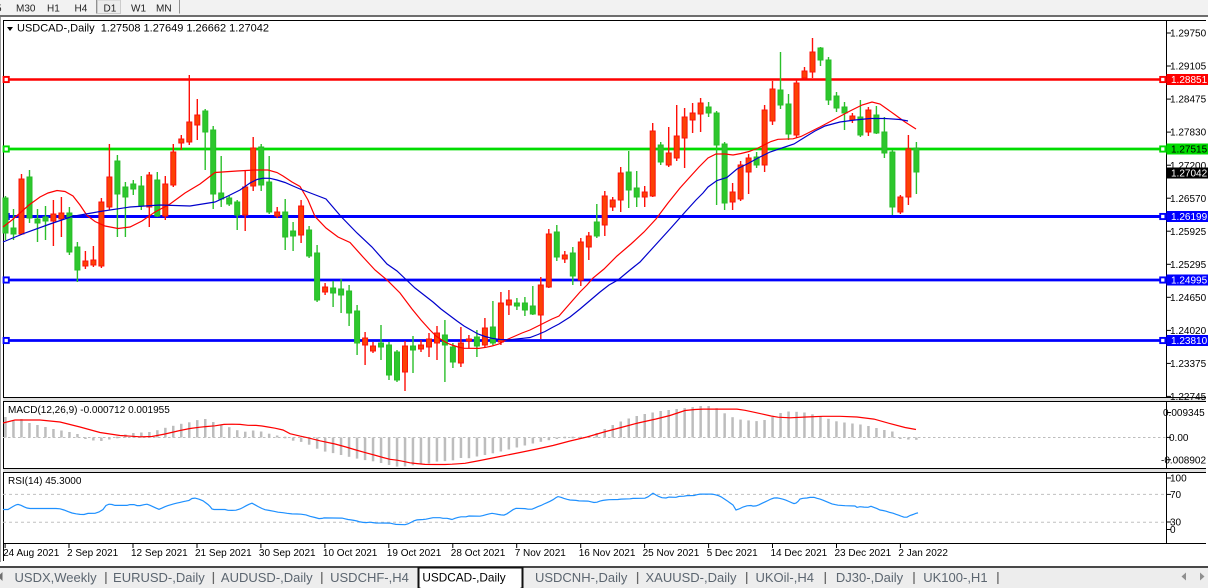  I want to click on svg-text: XAUUSD-,Daily, so click(691, 577).